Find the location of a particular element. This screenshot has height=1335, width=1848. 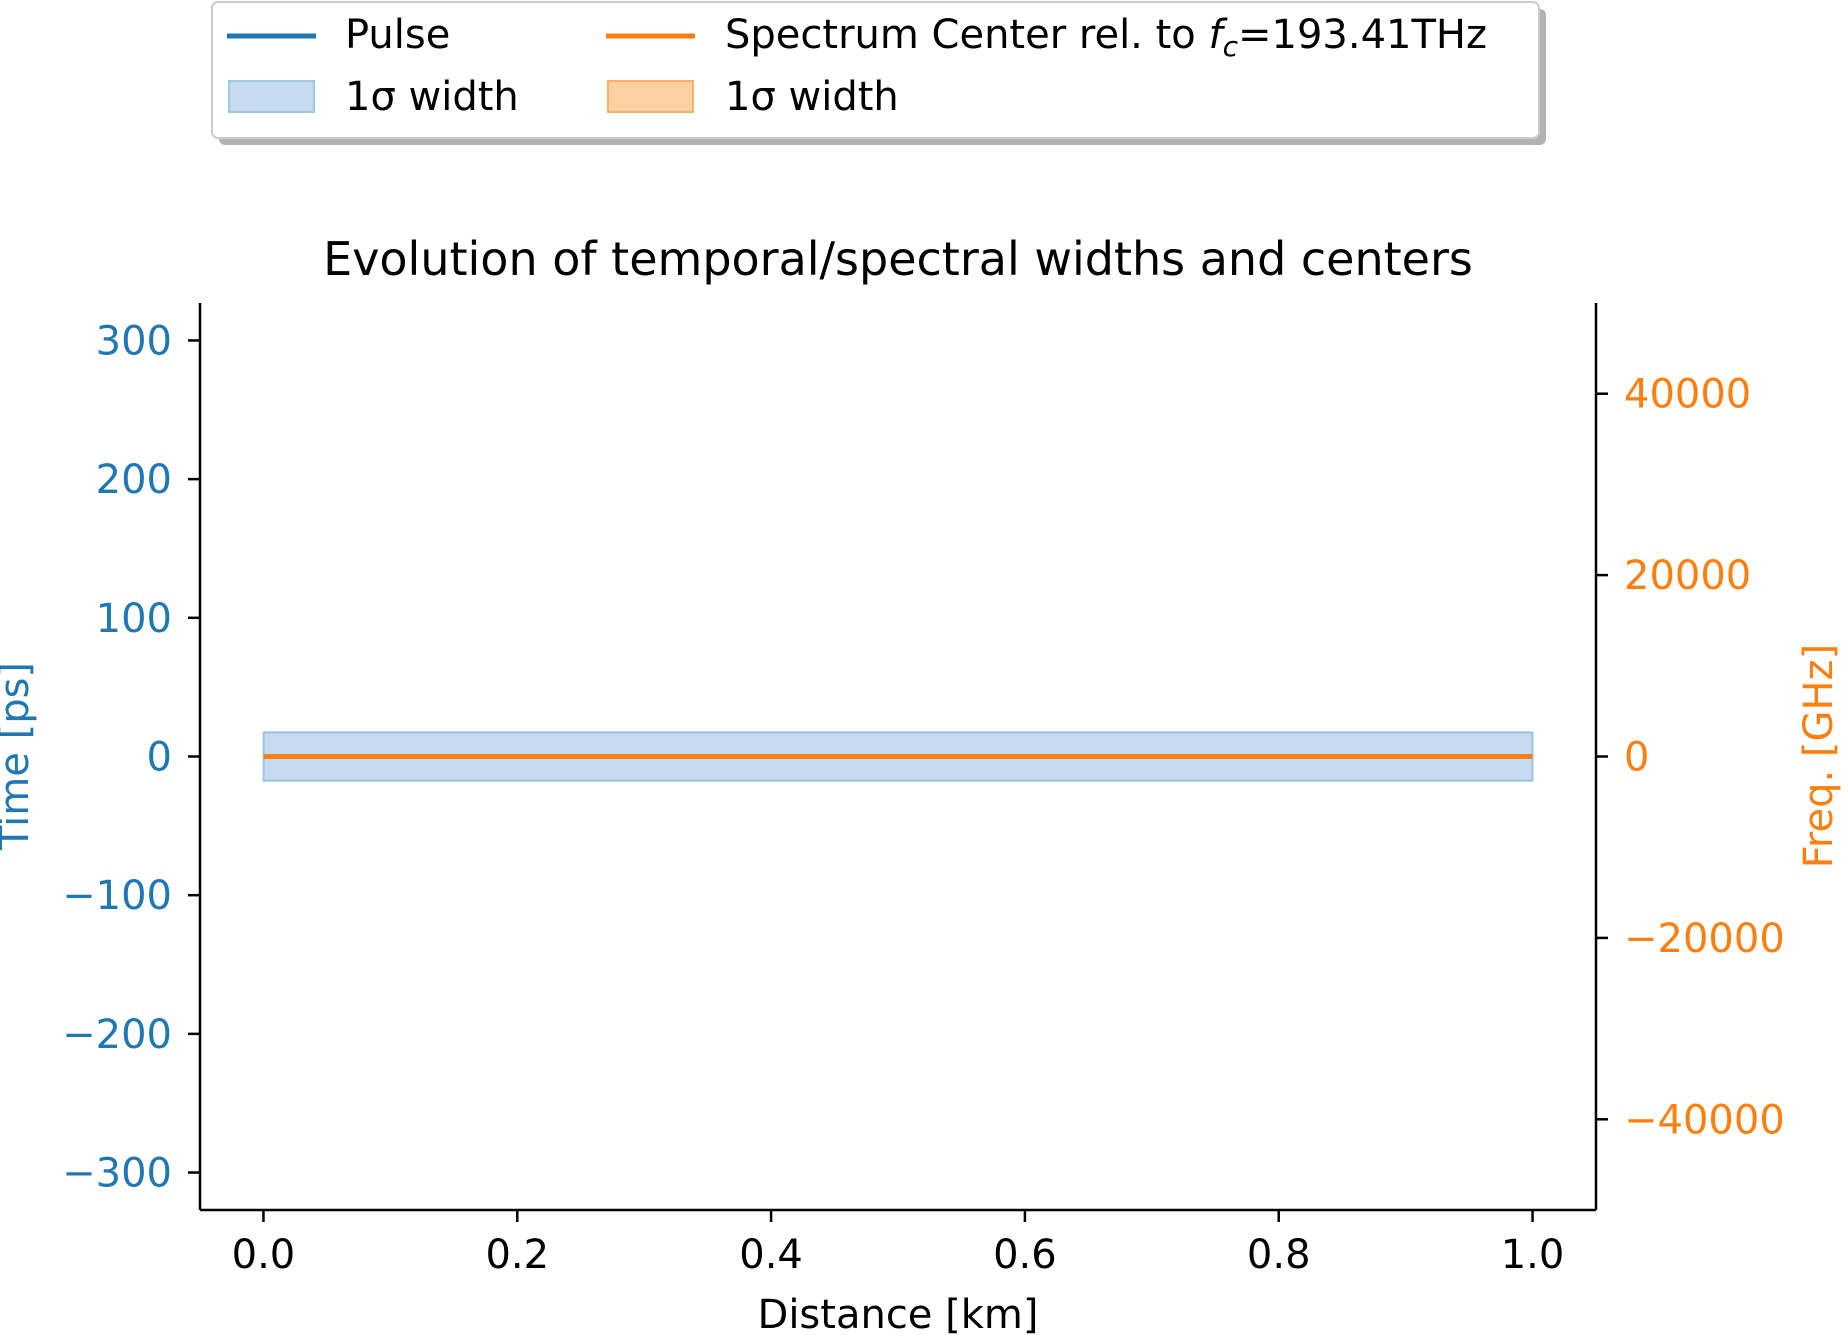

x-tick-label: 0.0 is located at coordinates (264, 1255).